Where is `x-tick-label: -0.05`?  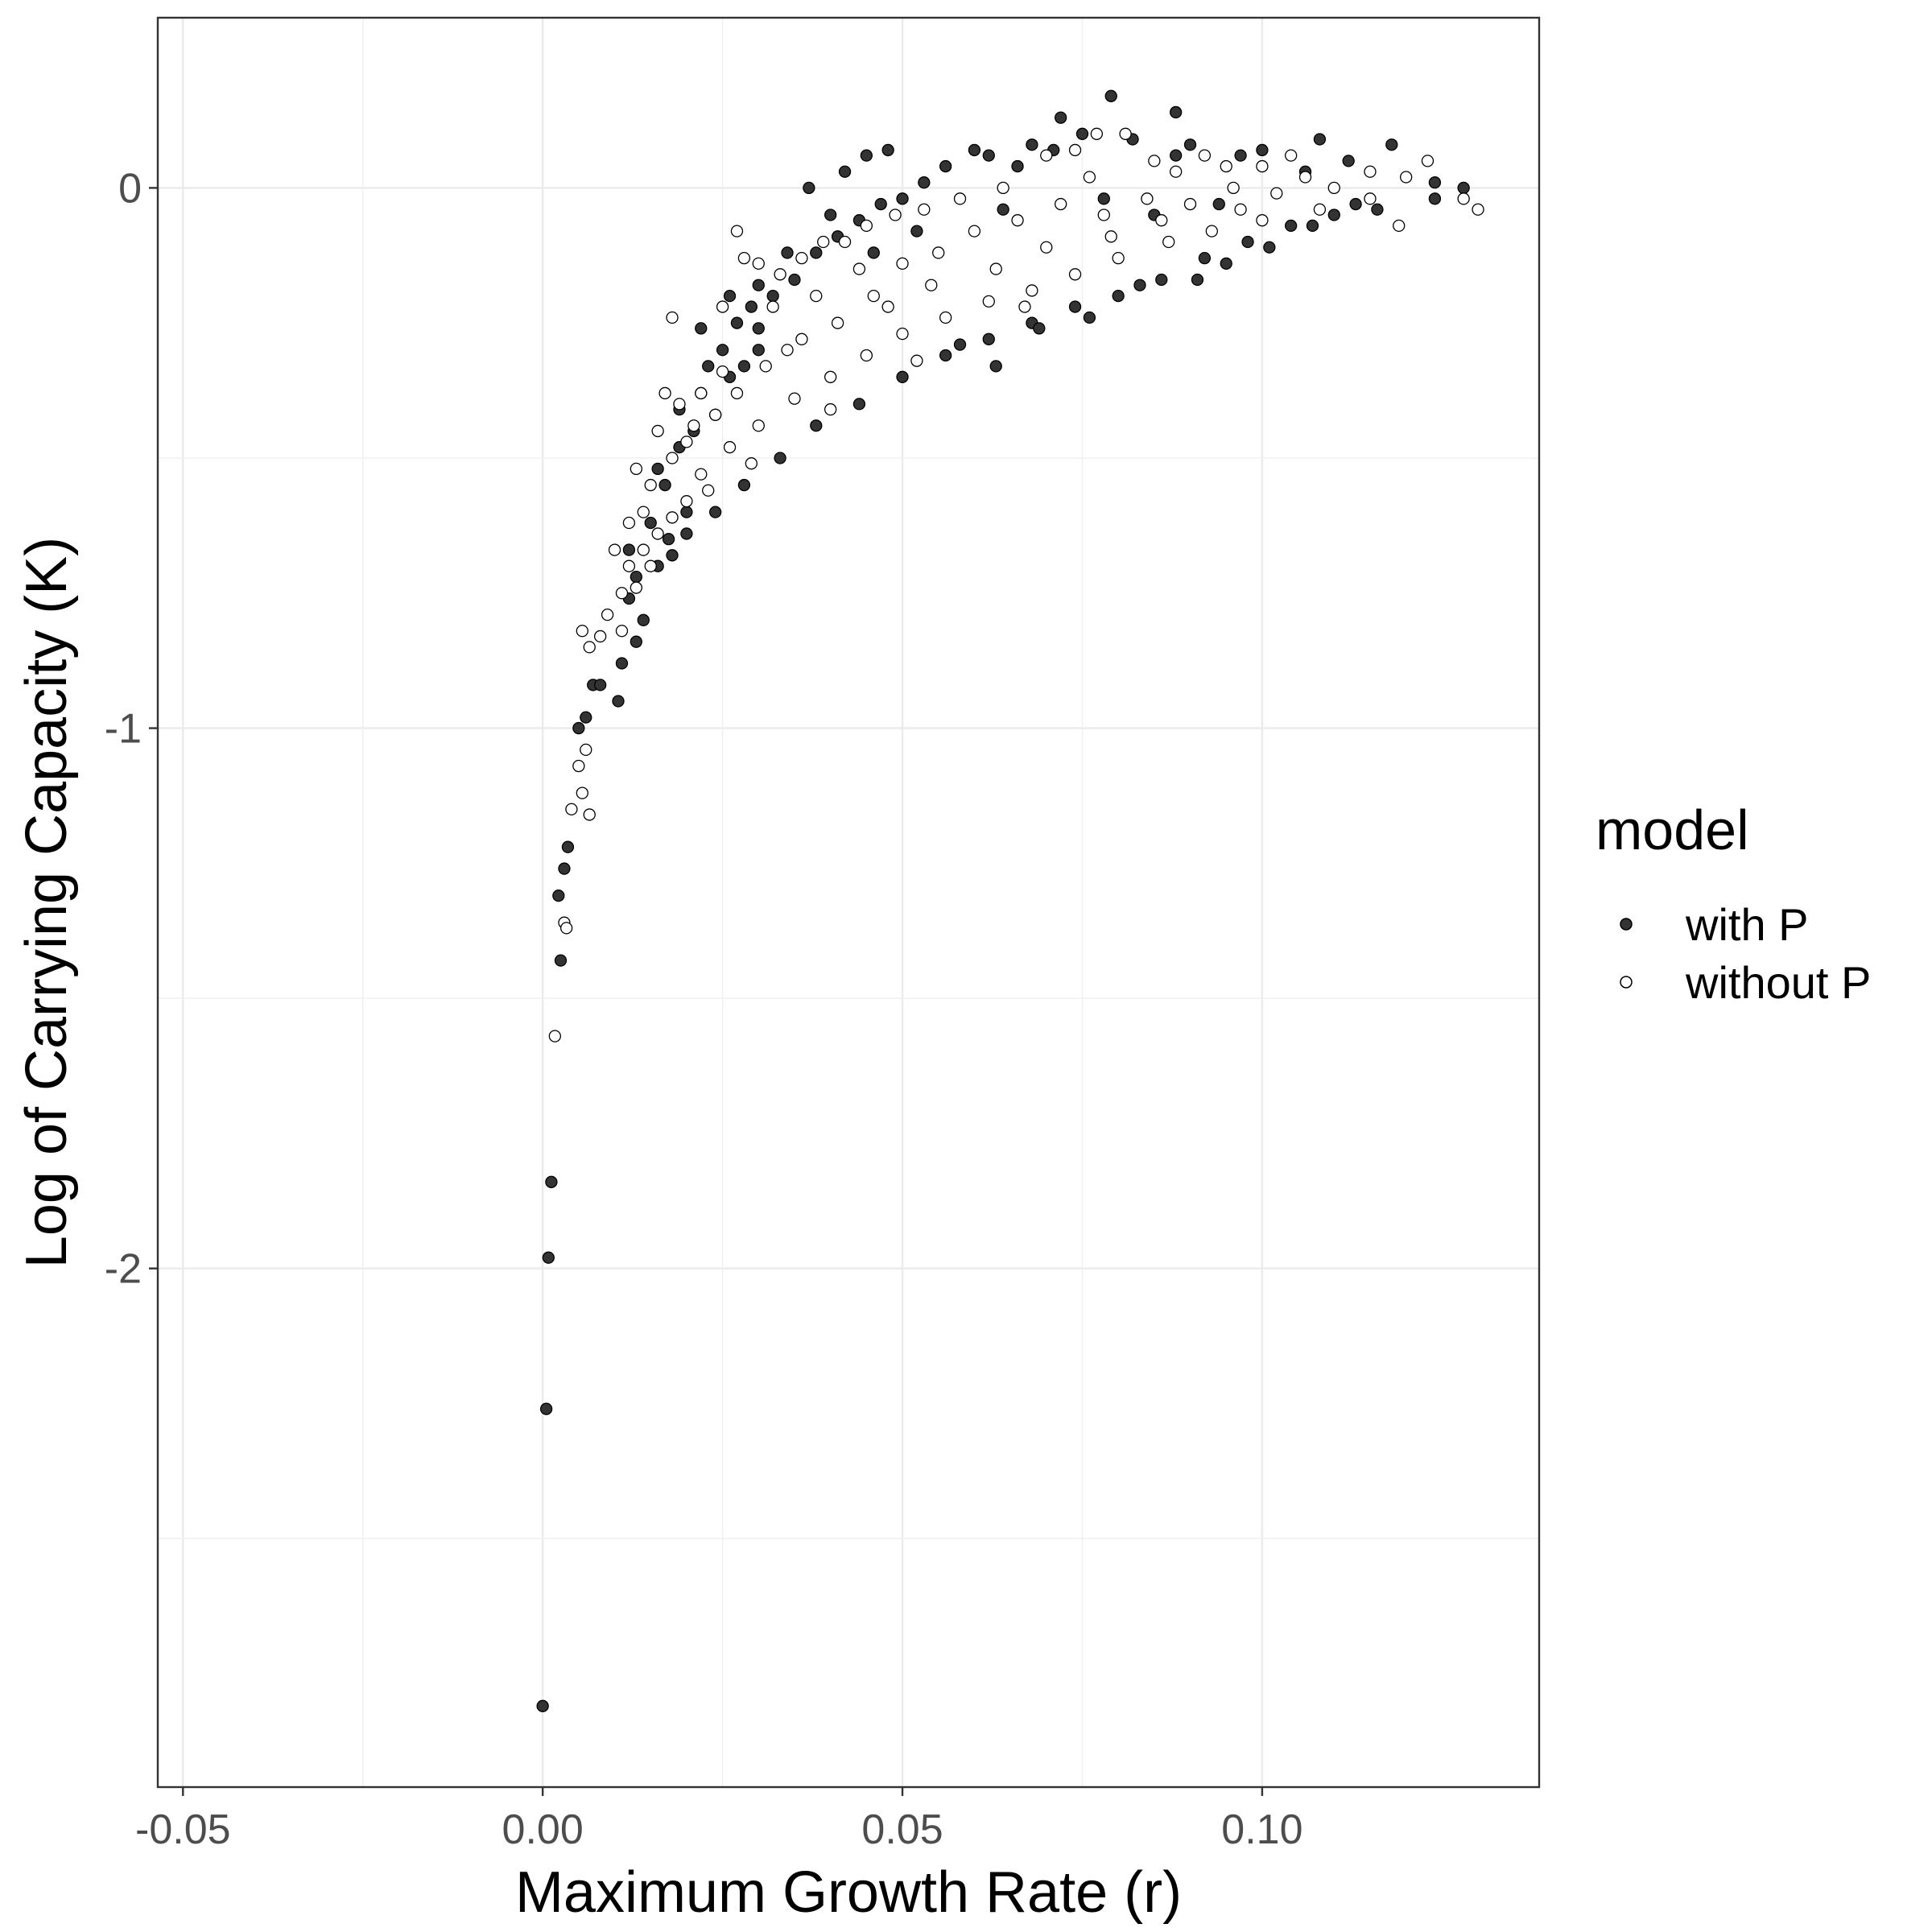 x-tick-label: -0.05 is located at coordinates (183, 1829).